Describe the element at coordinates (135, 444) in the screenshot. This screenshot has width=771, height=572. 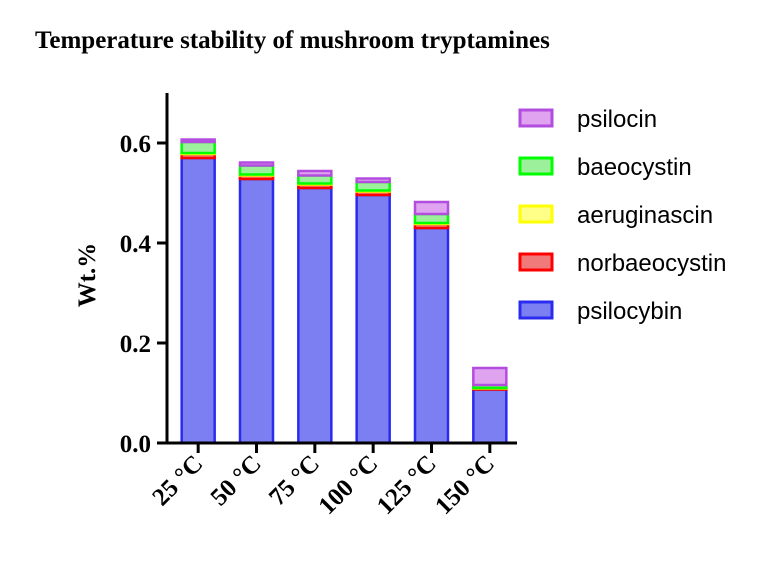
I see `y-tick-label-0: 0.0` at that location.